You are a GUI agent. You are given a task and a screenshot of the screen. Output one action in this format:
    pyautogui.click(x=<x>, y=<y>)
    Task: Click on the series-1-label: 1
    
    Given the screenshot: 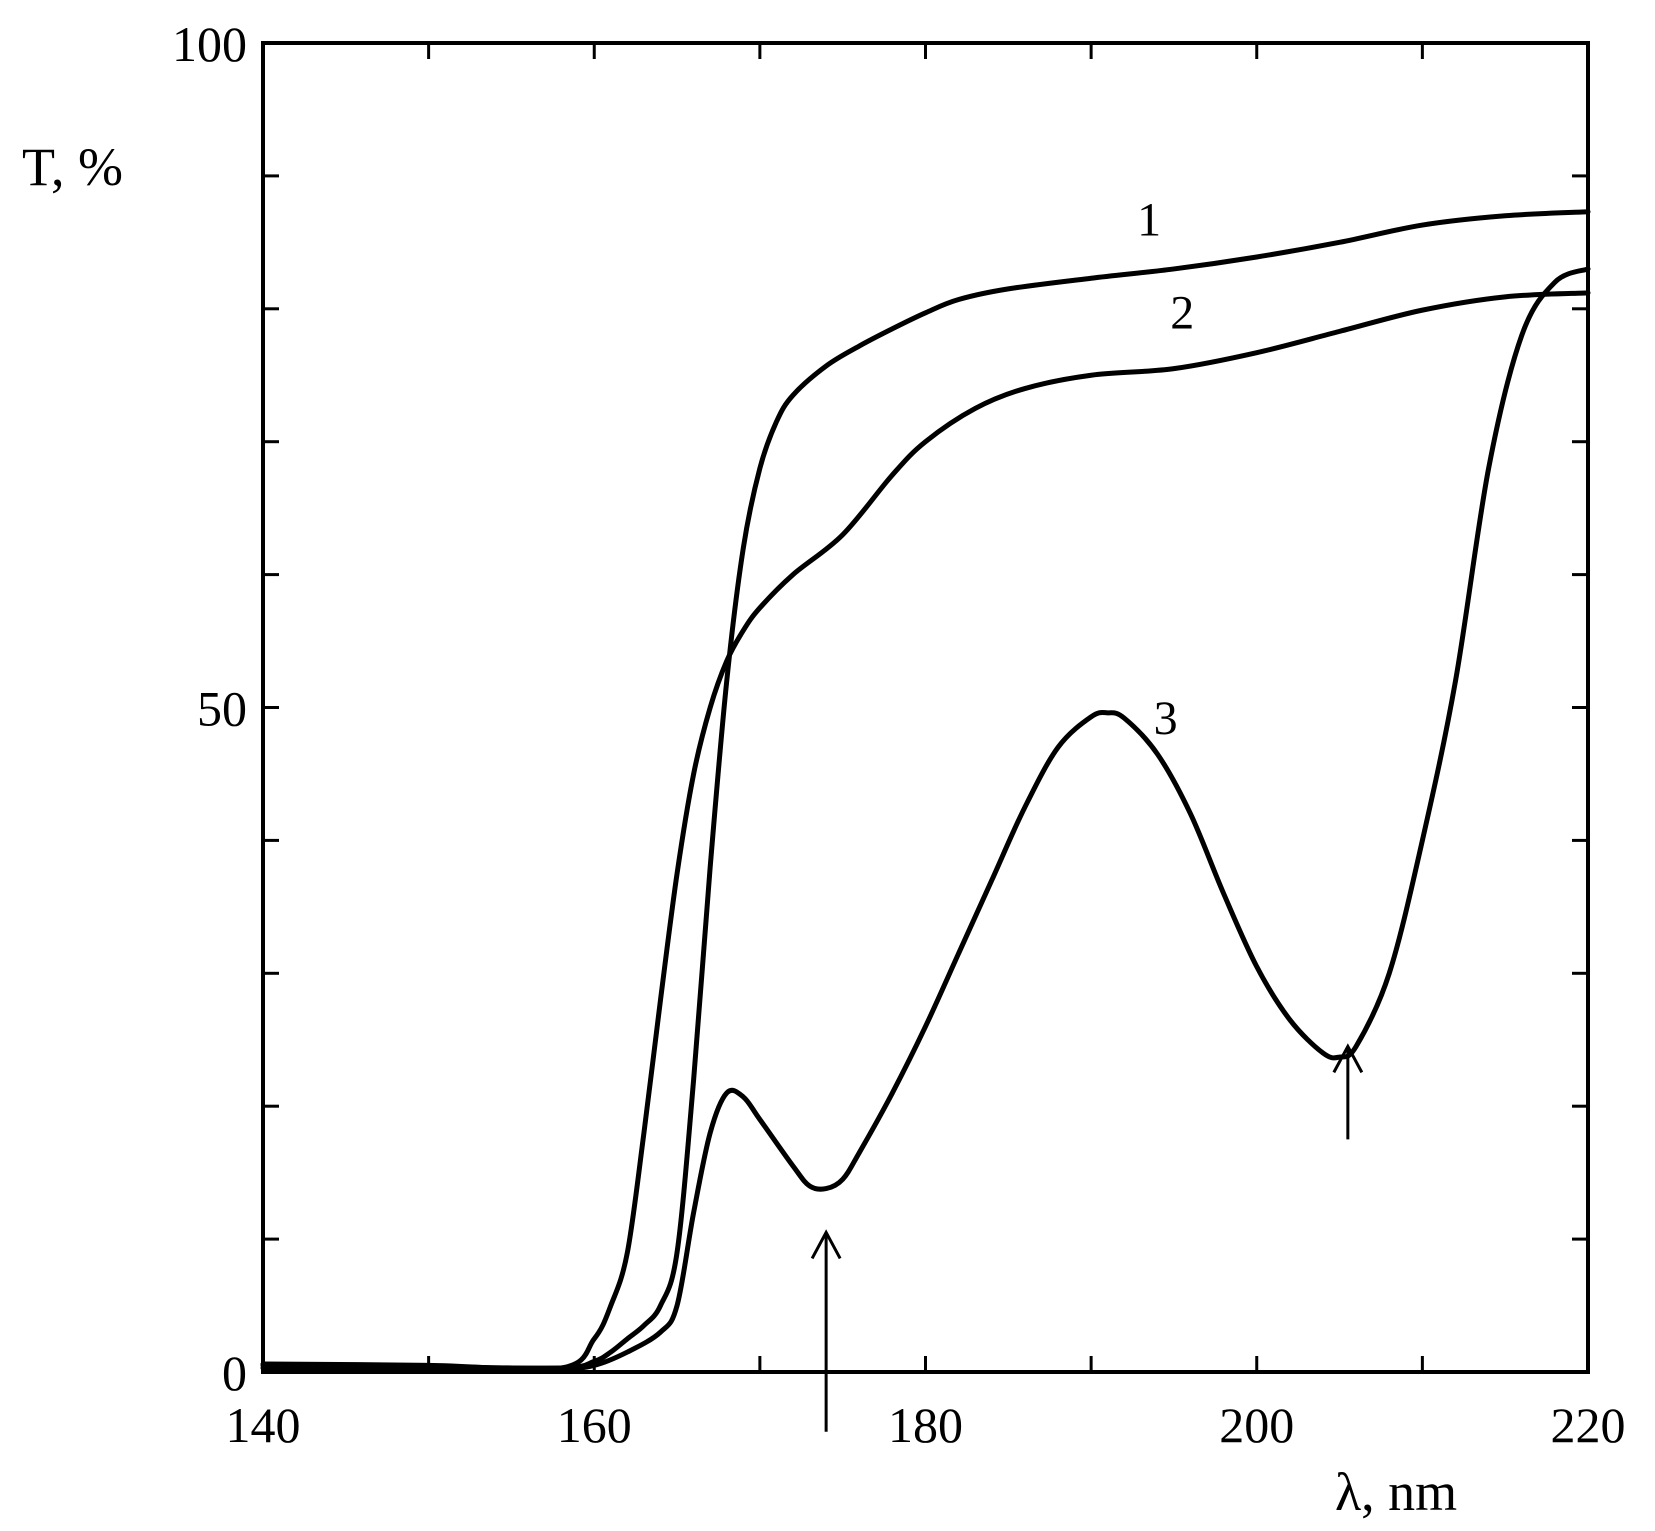 What is the action you would take?
    pyautogui.click(x=1149, y=220)
    